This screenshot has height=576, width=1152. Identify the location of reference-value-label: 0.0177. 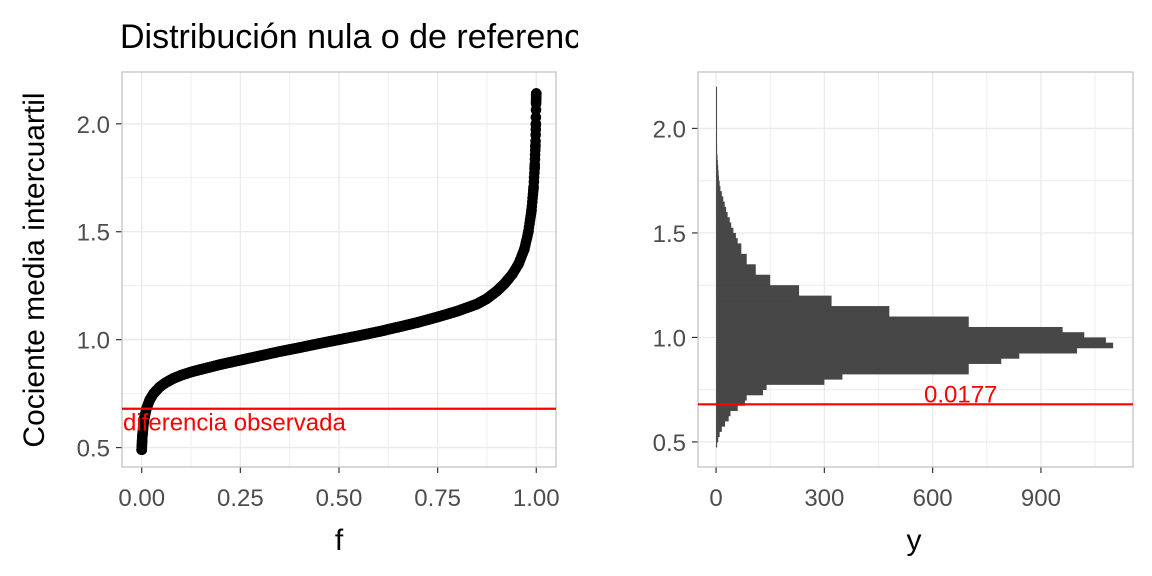
(960, 394).